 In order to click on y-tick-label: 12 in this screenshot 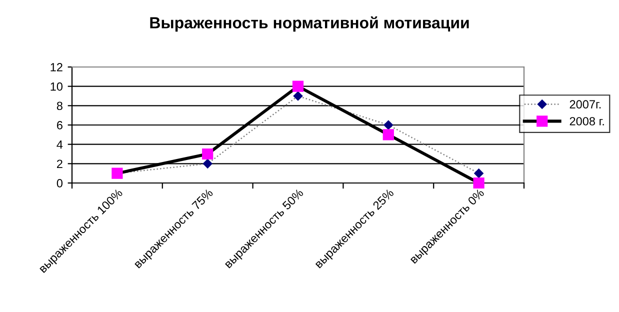, I will do `click(56, 67)`.